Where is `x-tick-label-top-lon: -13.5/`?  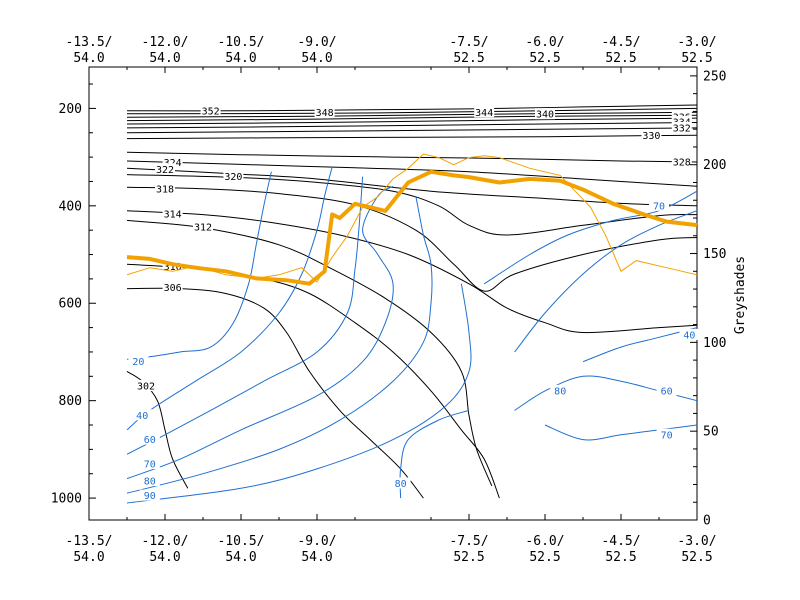 x-tick-label-top-lon: -13.5/ is located at coordinates (89, 42).